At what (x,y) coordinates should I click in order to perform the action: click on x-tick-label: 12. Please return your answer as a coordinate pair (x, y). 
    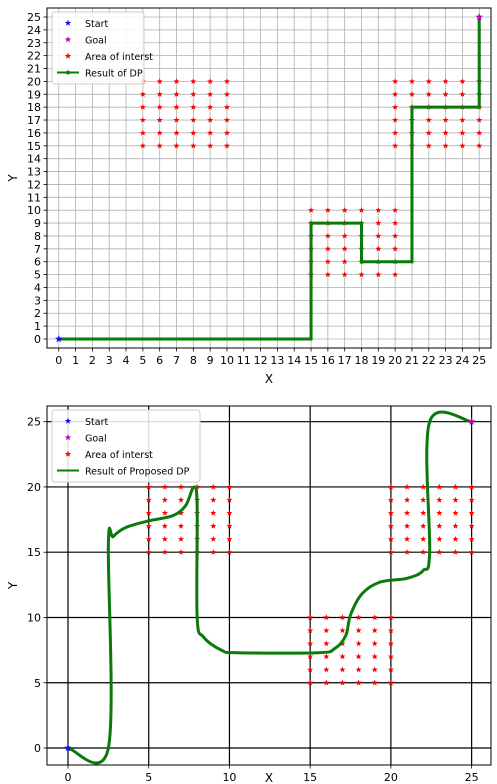
    Looking at the image, I should click on (261, 360).